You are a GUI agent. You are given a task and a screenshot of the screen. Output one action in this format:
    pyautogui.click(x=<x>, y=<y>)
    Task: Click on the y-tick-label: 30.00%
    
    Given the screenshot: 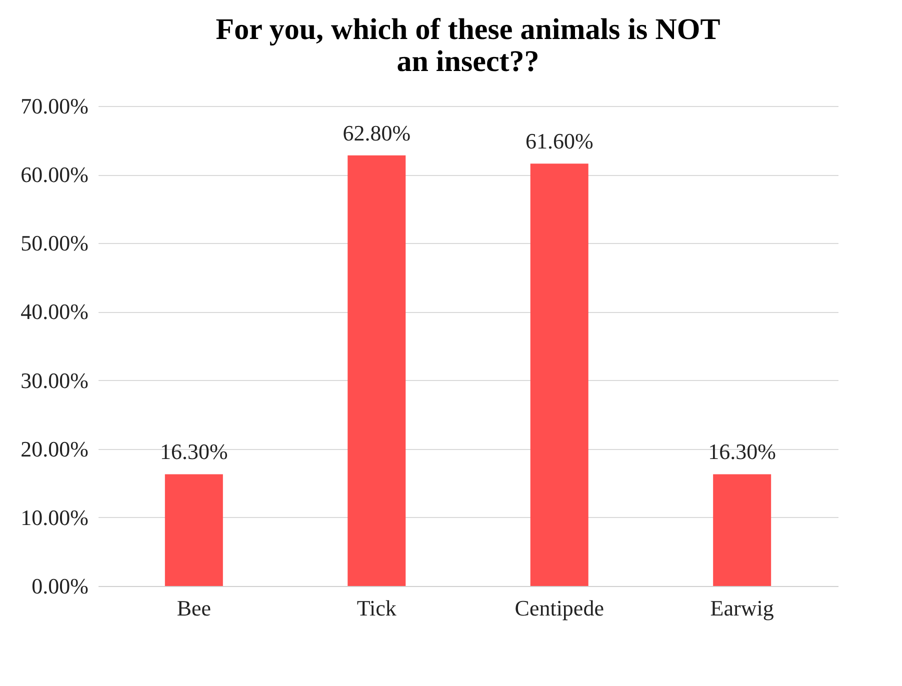 What is the action you would take?
    pyautogui.click(x=54, y=380)
    